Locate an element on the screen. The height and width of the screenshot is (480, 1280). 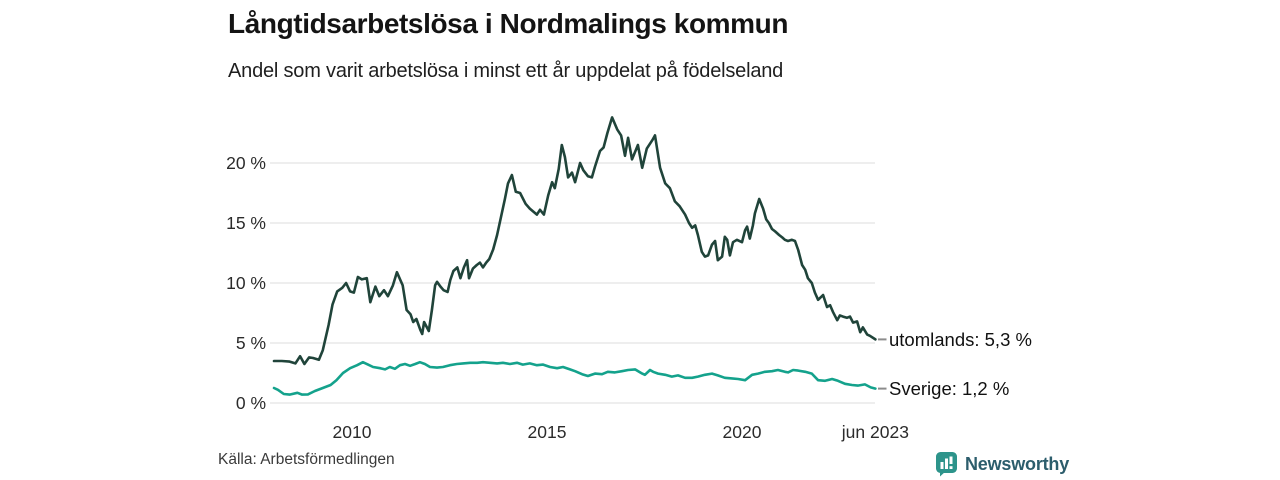
page-title: Långtidsarbetslösa i Nordmalings kommun is located at coordinates (508, 23).